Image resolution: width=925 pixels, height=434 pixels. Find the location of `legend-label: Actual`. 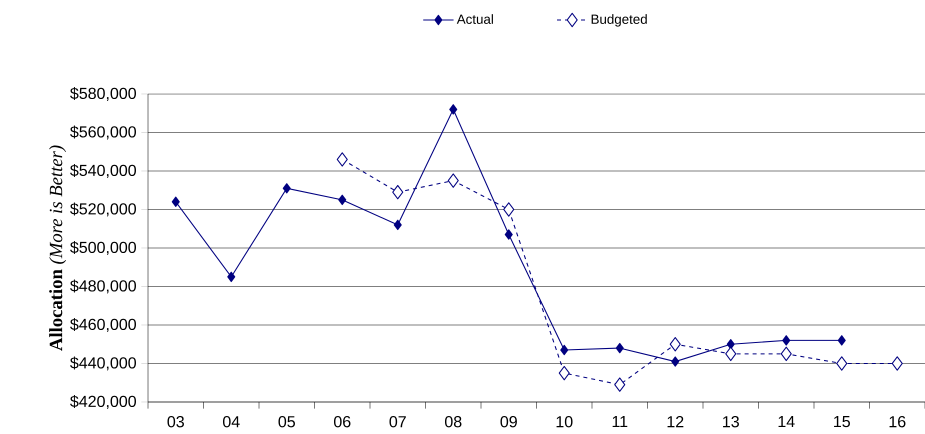

legend-label: Actual is located at coordinates (474, 19).